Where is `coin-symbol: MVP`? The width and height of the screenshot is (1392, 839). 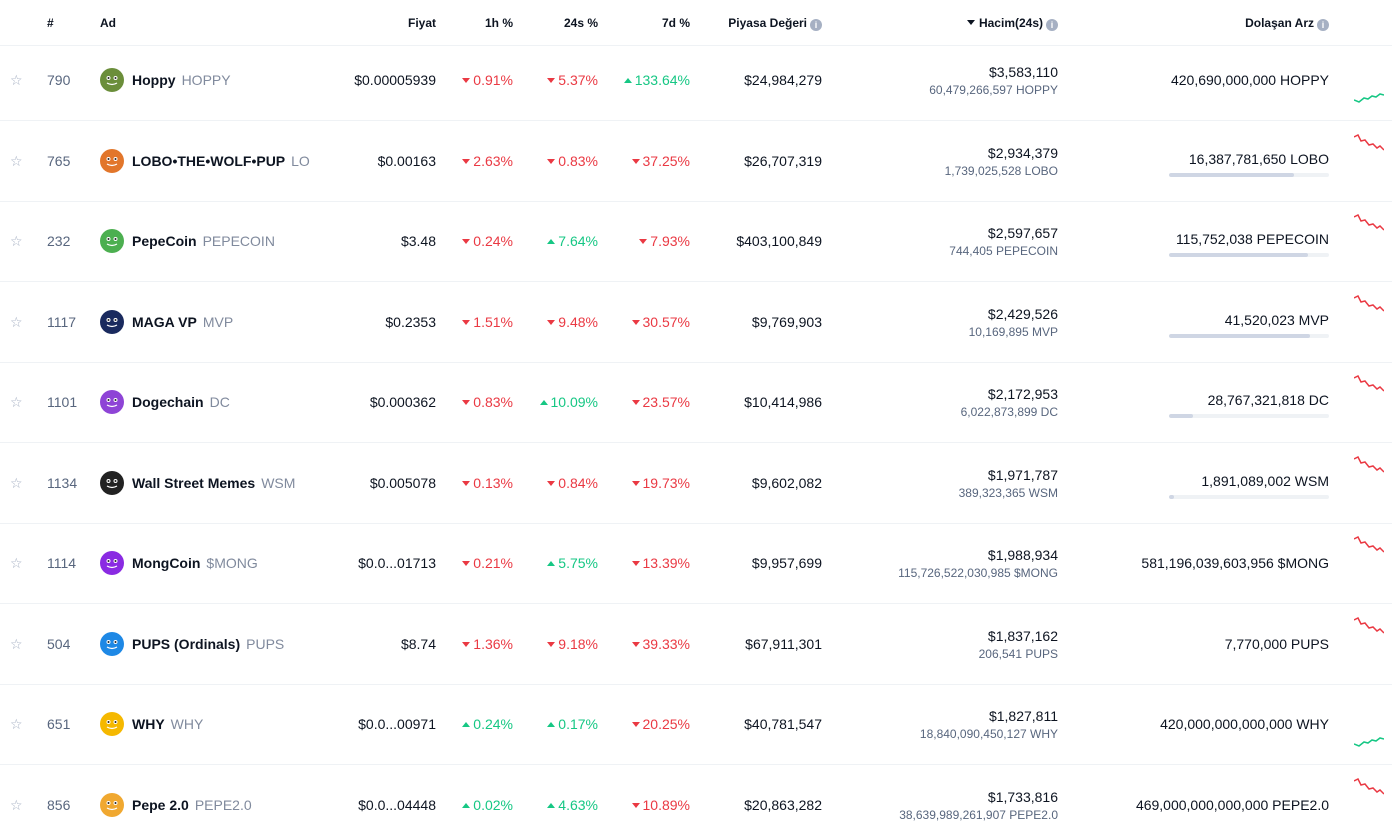 coin-symbol: MVP is located at coordinates (218, 322).